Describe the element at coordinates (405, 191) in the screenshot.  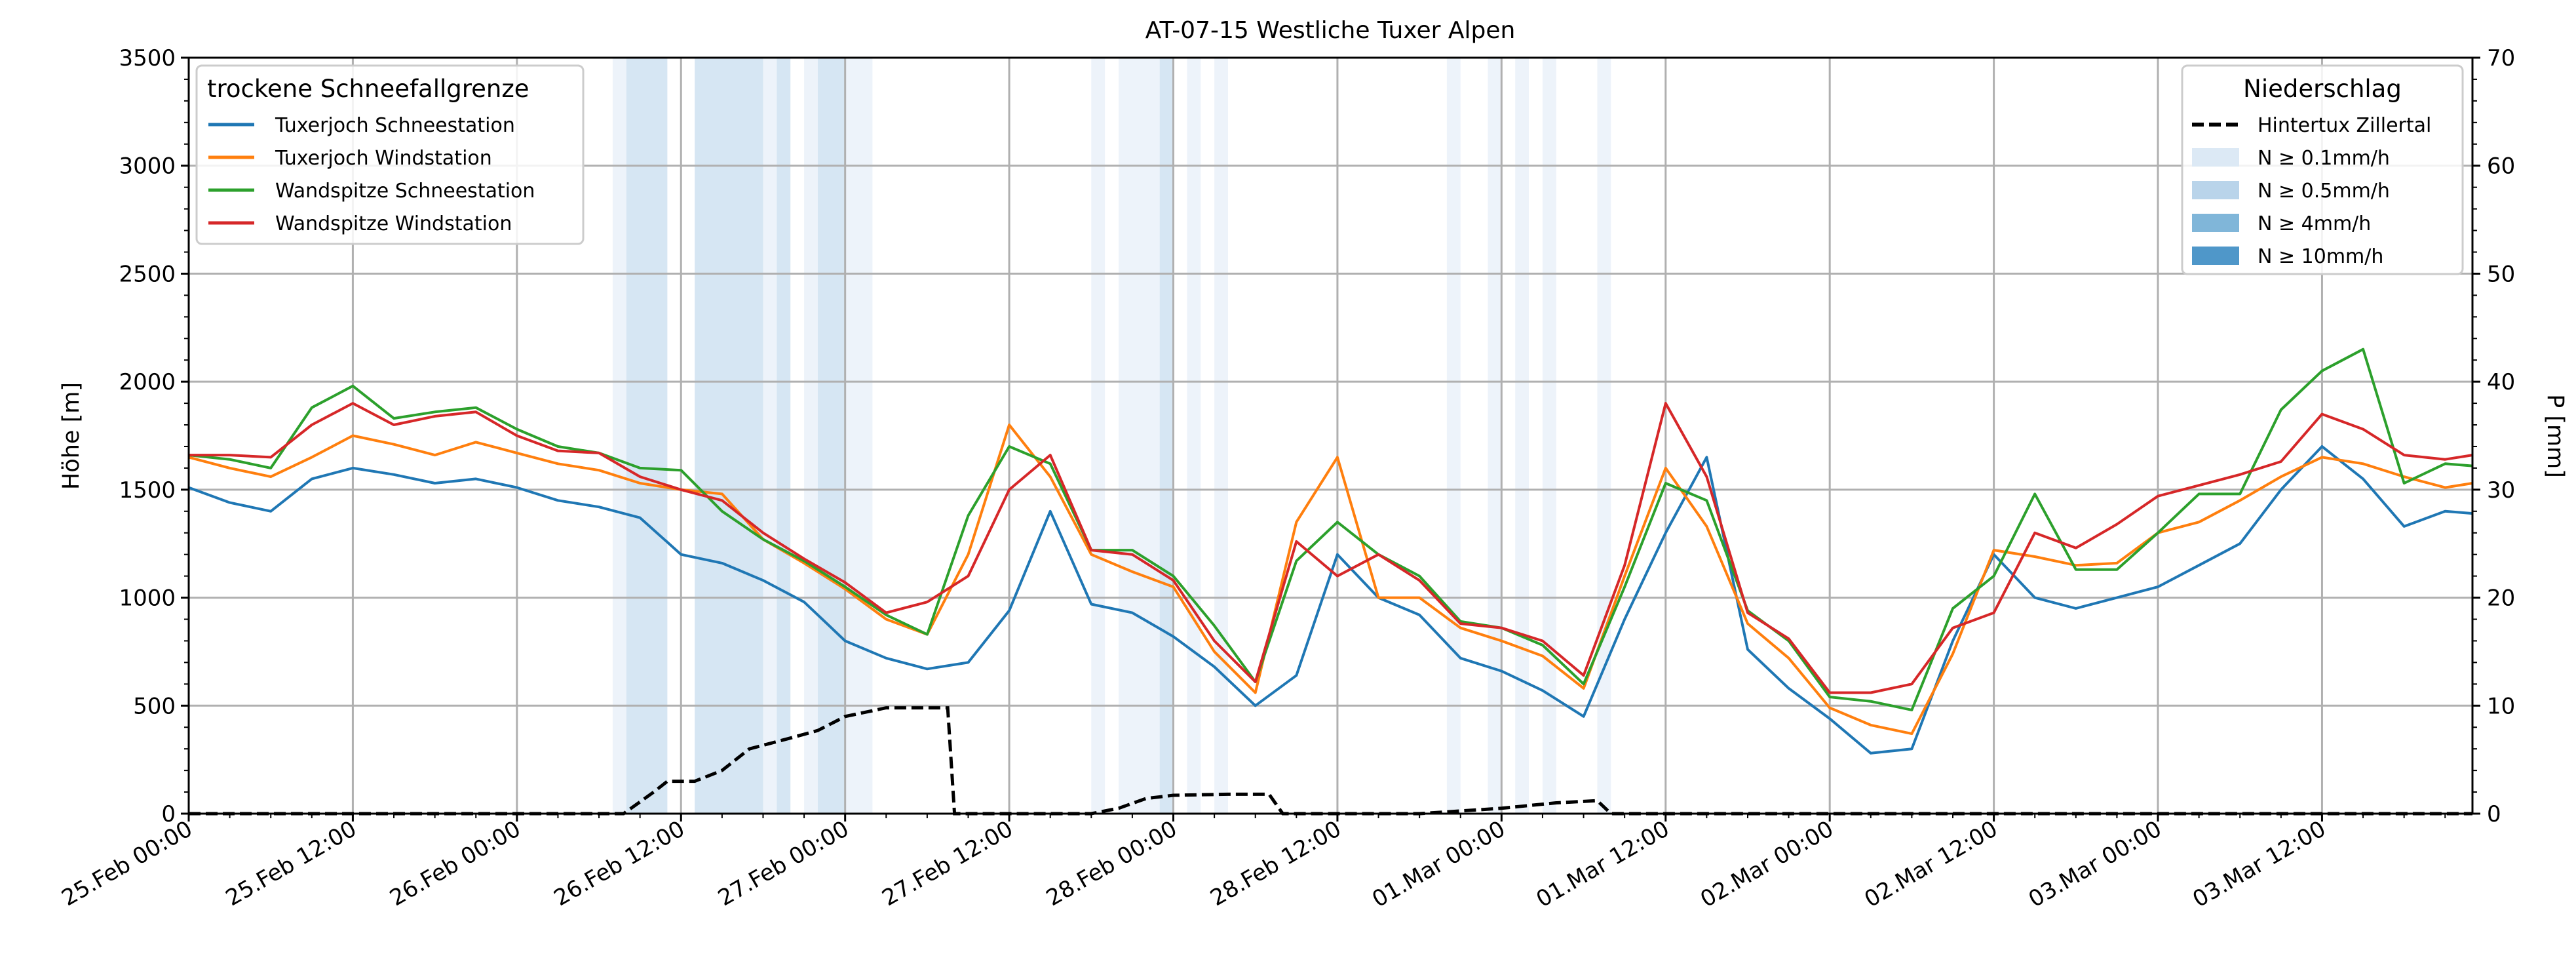
I see `legend-label-3: Wandspitze Schneestation` at that location.